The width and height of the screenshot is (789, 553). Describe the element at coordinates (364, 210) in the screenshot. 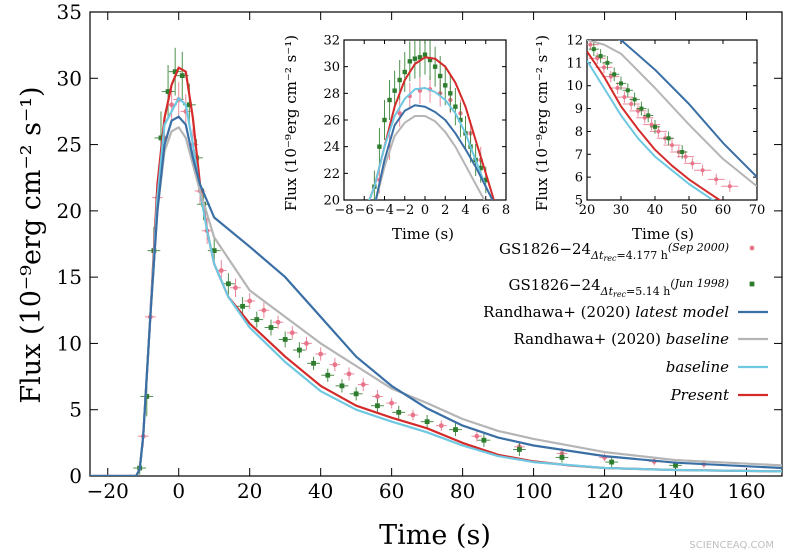

I see `inset1-x-tick-label: −6` at that location.